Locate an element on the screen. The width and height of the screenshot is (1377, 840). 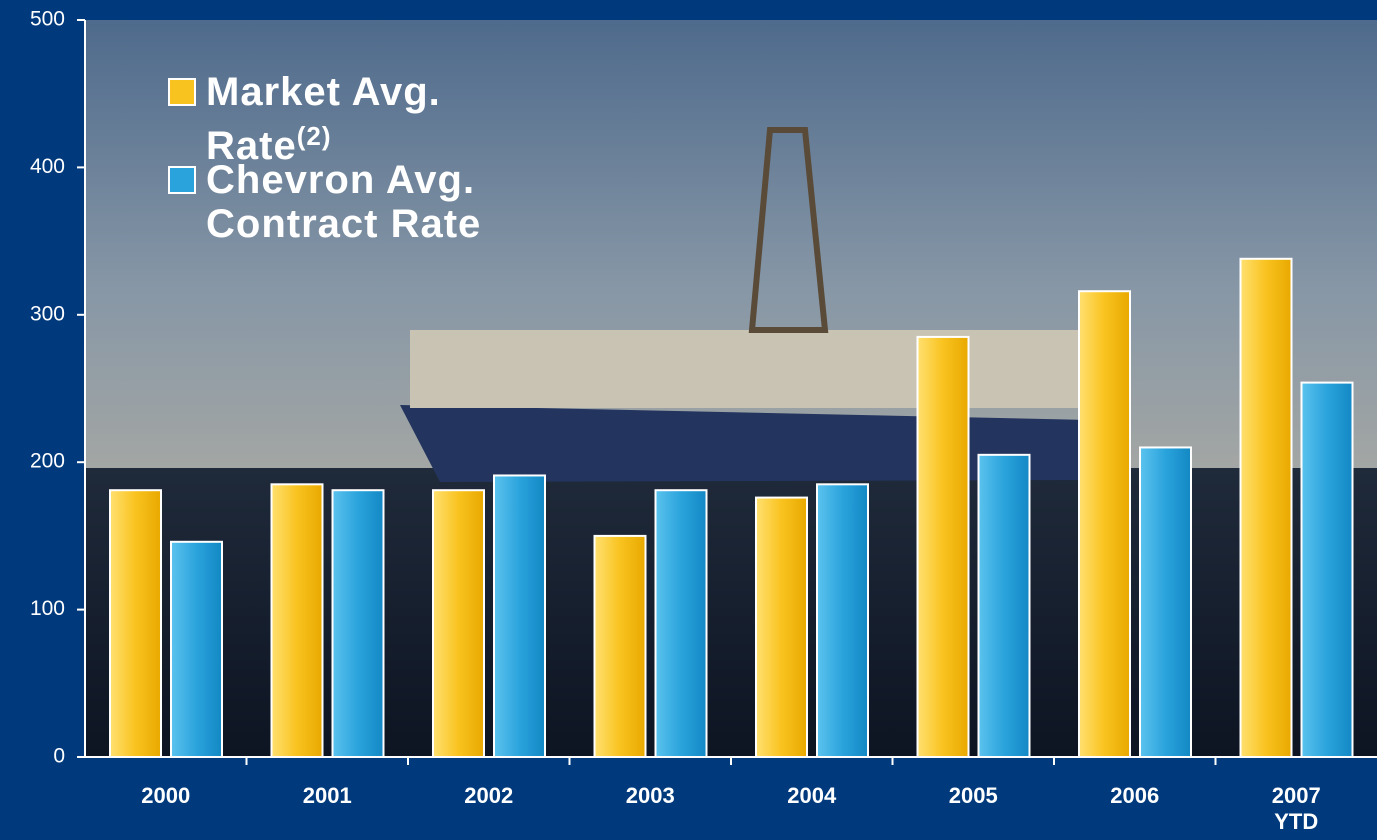
y-tick-label: 0 is located at coordinates (59, 756).